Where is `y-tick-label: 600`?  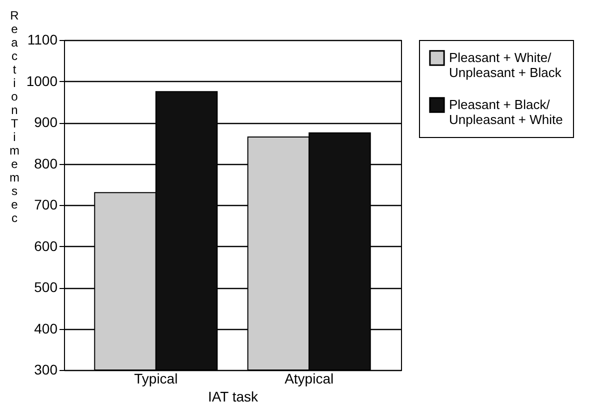 y-tick-label: 600 is located at coordinates (46, 246).